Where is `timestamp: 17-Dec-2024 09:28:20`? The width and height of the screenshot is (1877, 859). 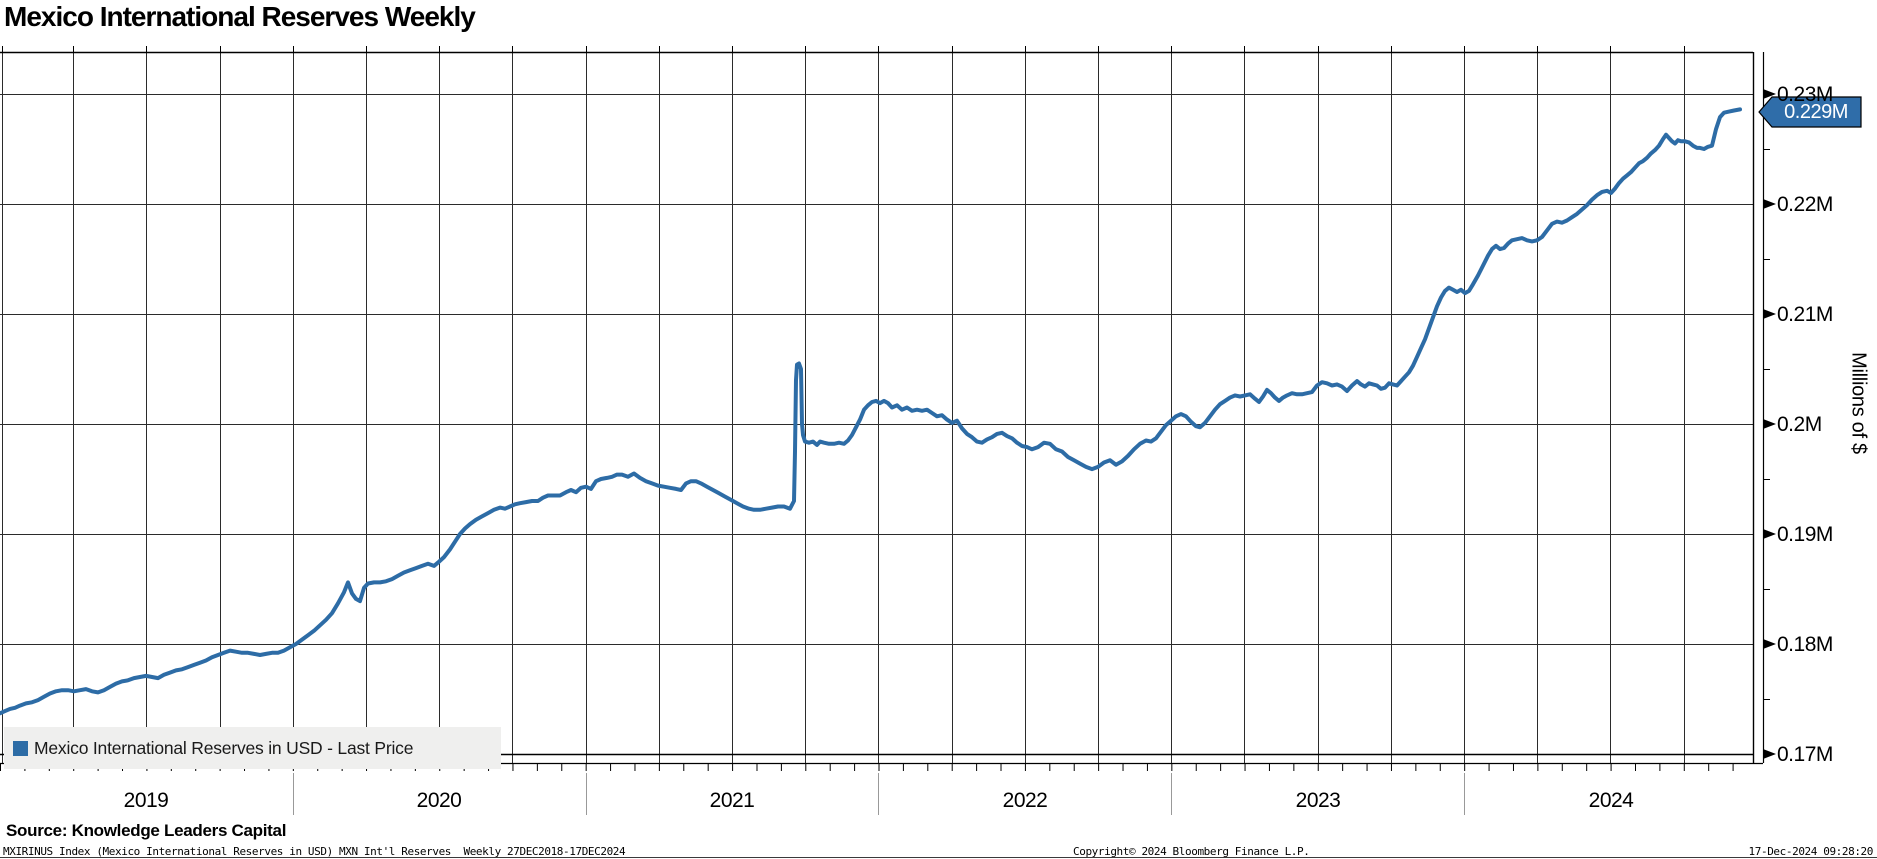 timestamp: 17-Dec-2024 09:28:20 is located at coordinates (1811, 851).